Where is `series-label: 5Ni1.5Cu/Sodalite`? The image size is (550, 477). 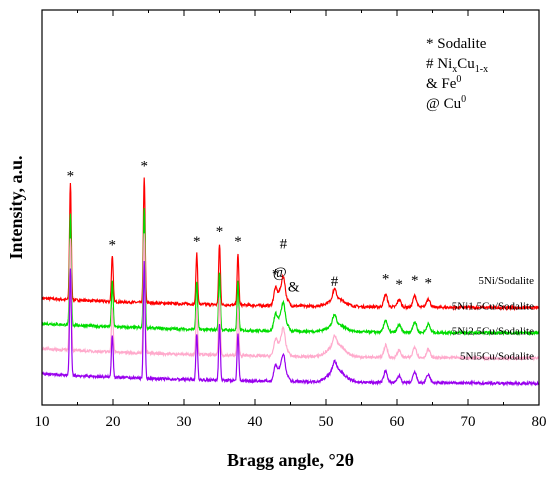
series-label: 5Ni1.5Cu/Sodalite is located at coordinates (493, 306).